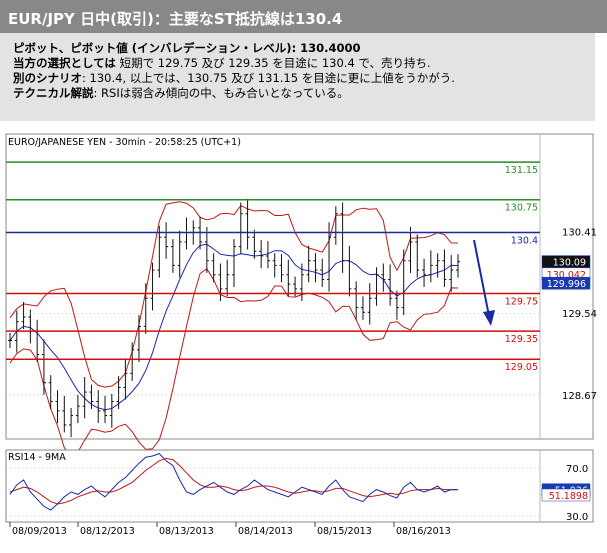 This screenshot has width=607, height=553. What do you see at coordinates (326, 48) in the screenshot?
I see `pivot-value: : 130.4000` at bounding box center [326, 48].